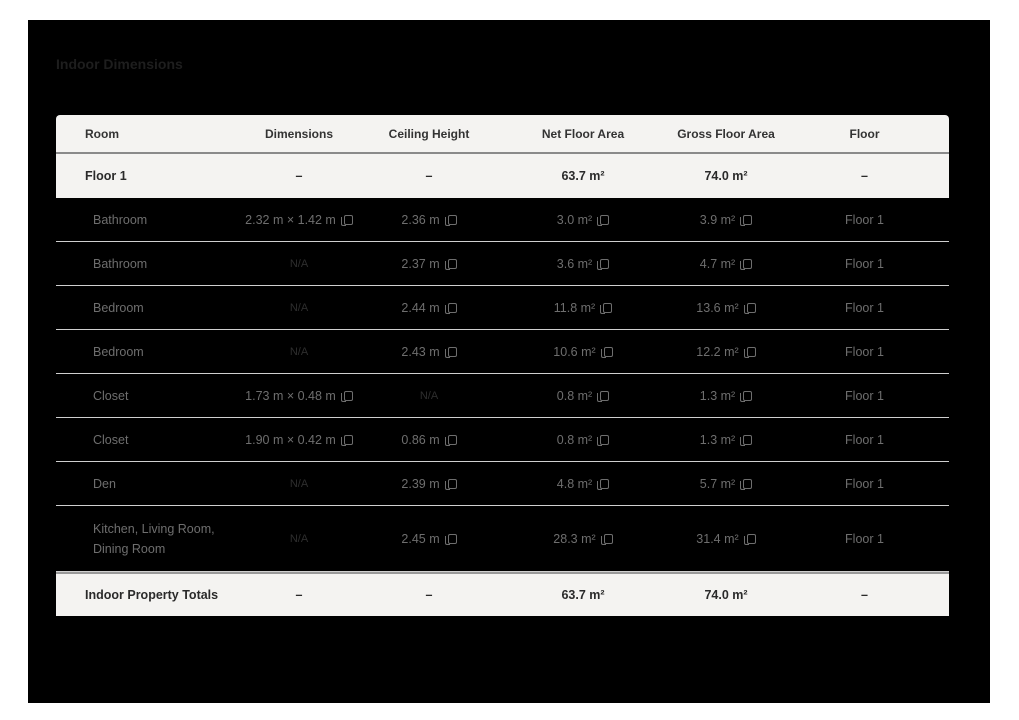 The width and height of the screenshot is (1019, 720). I want to click on dimensions-cell: N/A, so click(299, 539).